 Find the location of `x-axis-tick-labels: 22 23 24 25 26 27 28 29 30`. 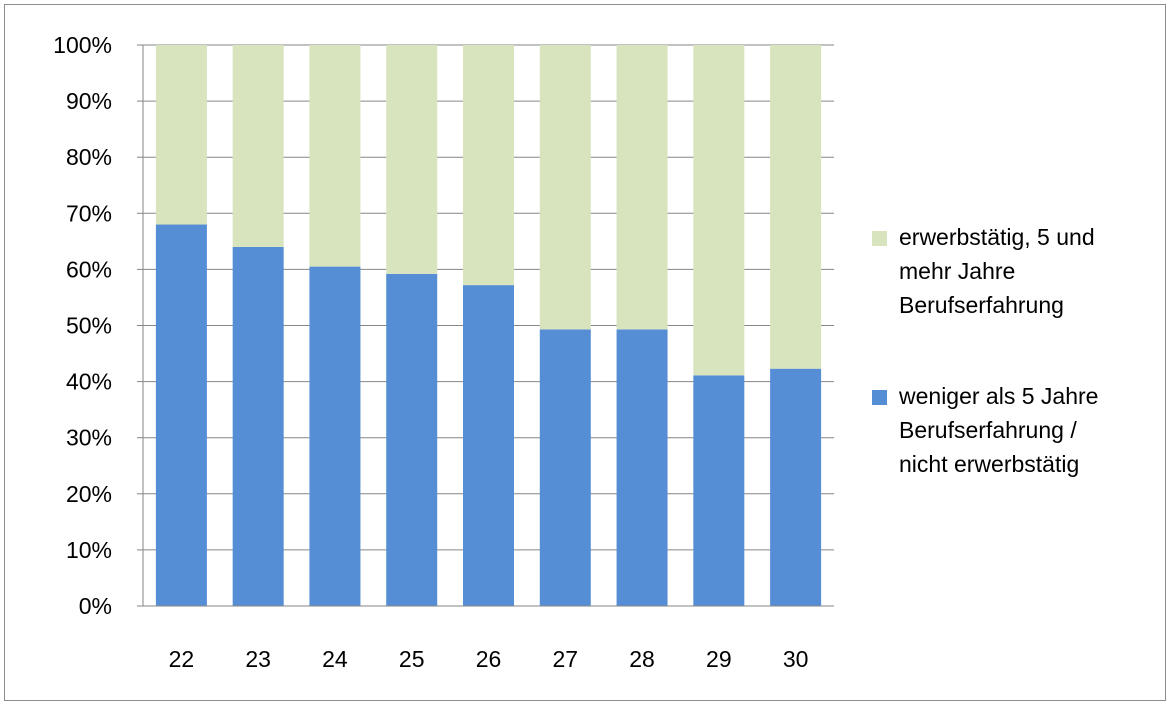

x-axis-tick-labels: 22 23 24 25 26 27 28 29 30 is located at coordinates (489, 659).